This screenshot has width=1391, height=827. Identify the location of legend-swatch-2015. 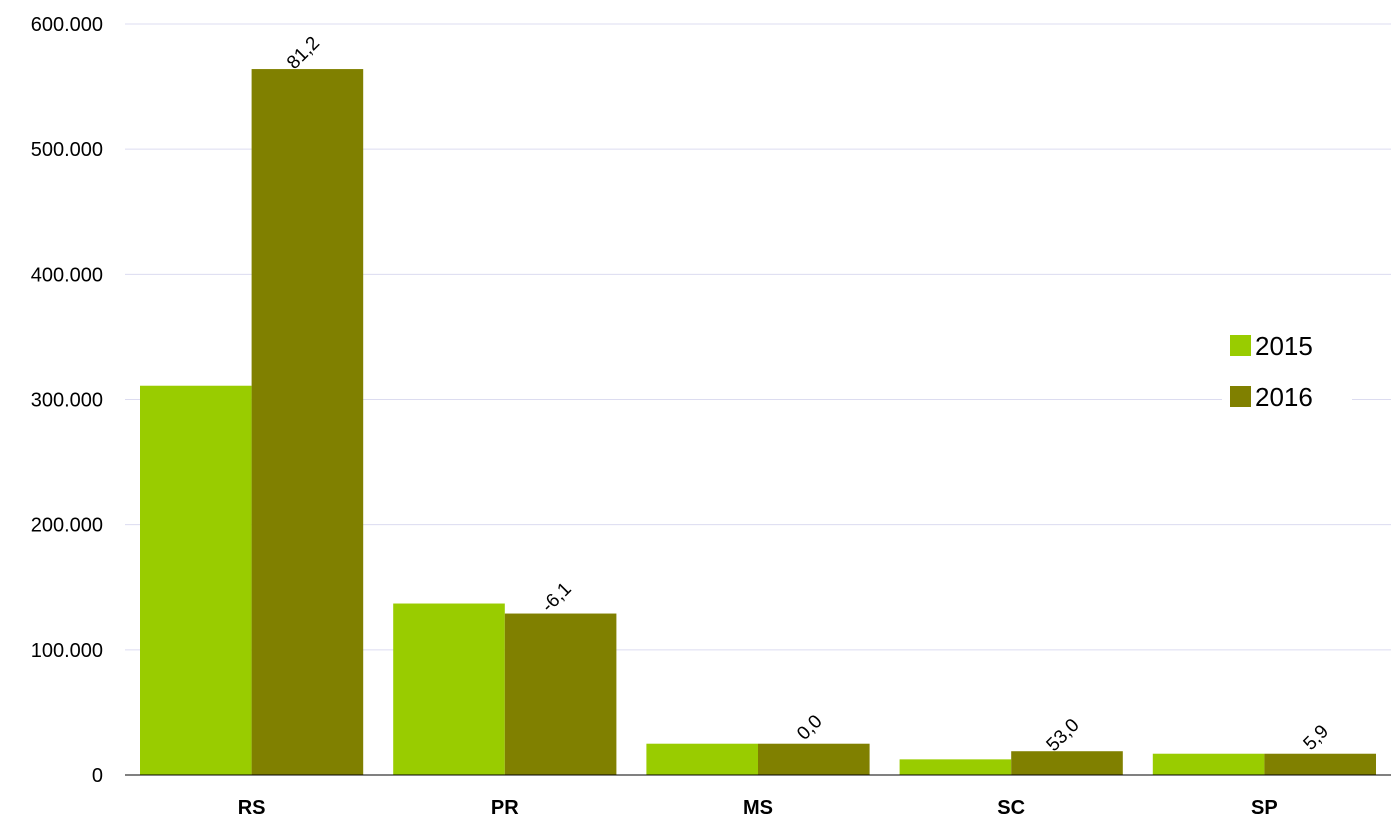
(1240, 345).